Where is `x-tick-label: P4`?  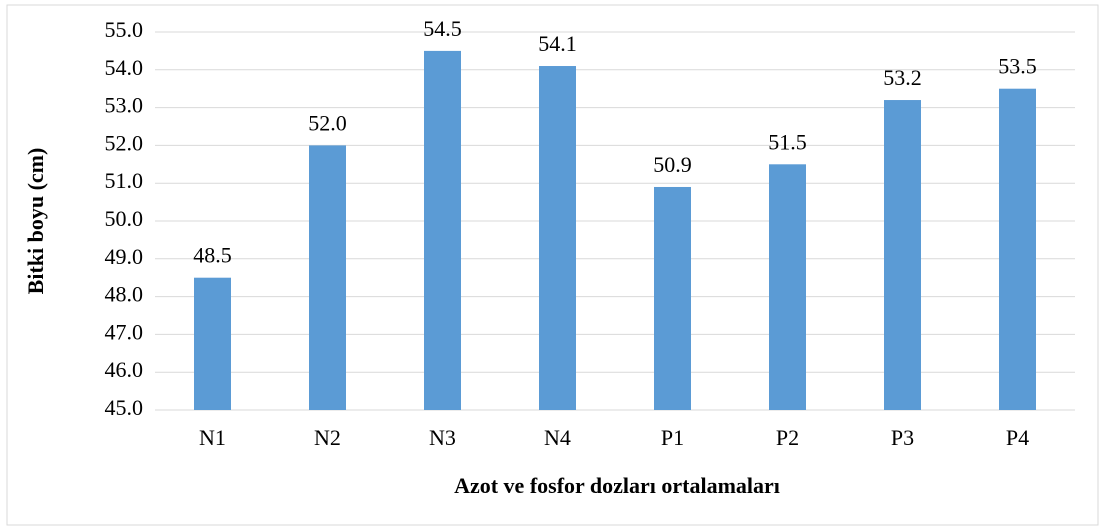 x-tick-label: P4 is located at coordinates (1017, 437).